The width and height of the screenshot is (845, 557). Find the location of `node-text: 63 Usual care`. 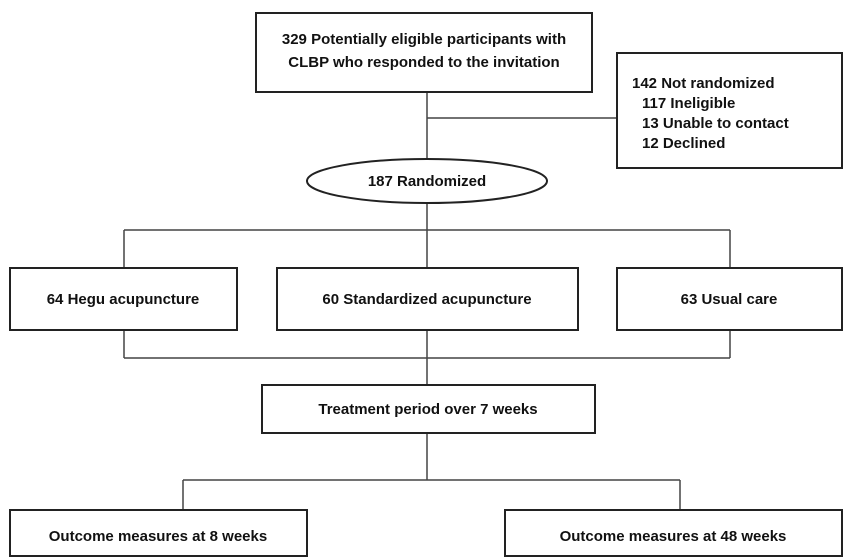

node-text: 63 Usual care is located at coordinates (729, 299).